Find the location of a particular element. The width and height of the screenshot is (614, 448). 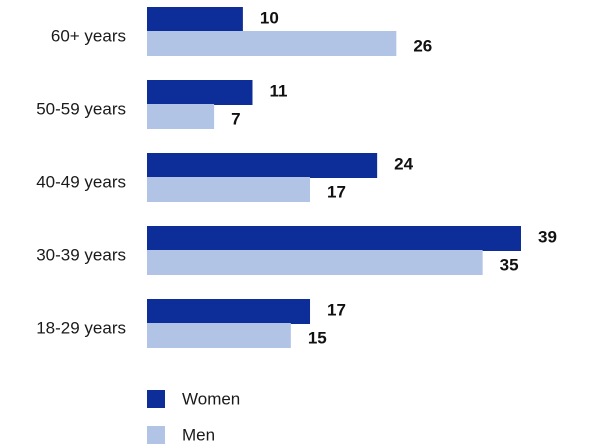

legend-label-men: Men is located at coordinates (198, 434).